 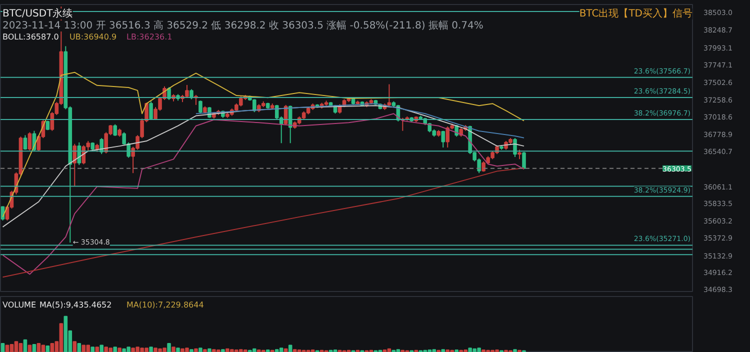 I want to click on annotation: BOLL:36587.0, so click(x=30, y=37).